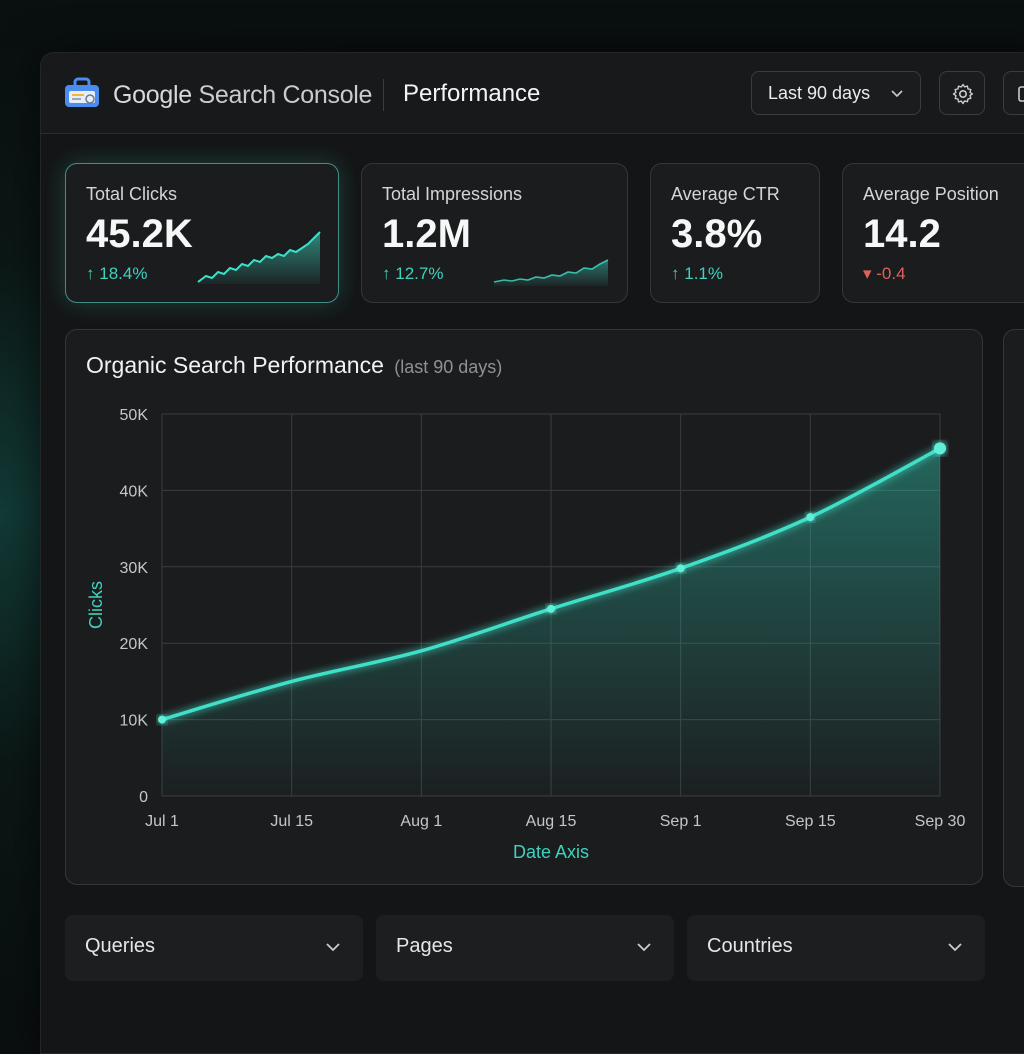  What do you see at coordinates (134, 568) in the screenshot?
I see `y-tick-label: 30K` at bounding box center [134, 568].